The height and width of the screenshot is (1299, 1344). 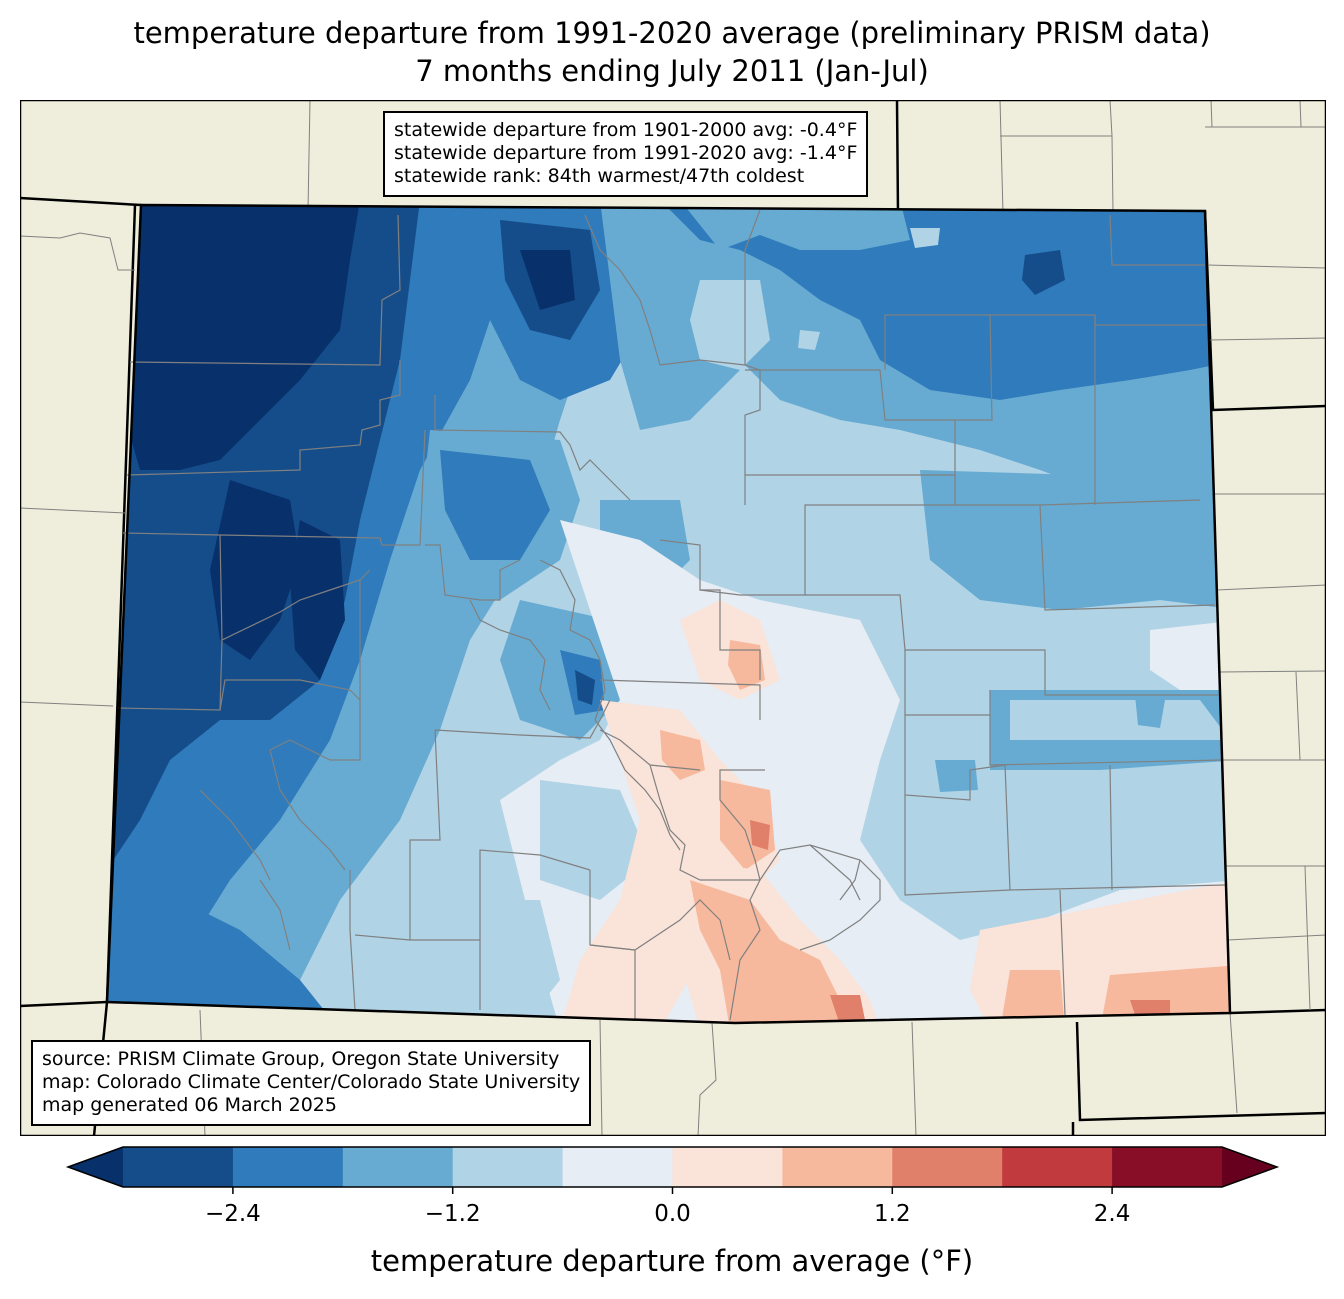 What do you see at coordinates (233, 1214) in the screenshot?
I see `colorbar-tick-label: −2.4` at bounding box center [233, 1214].